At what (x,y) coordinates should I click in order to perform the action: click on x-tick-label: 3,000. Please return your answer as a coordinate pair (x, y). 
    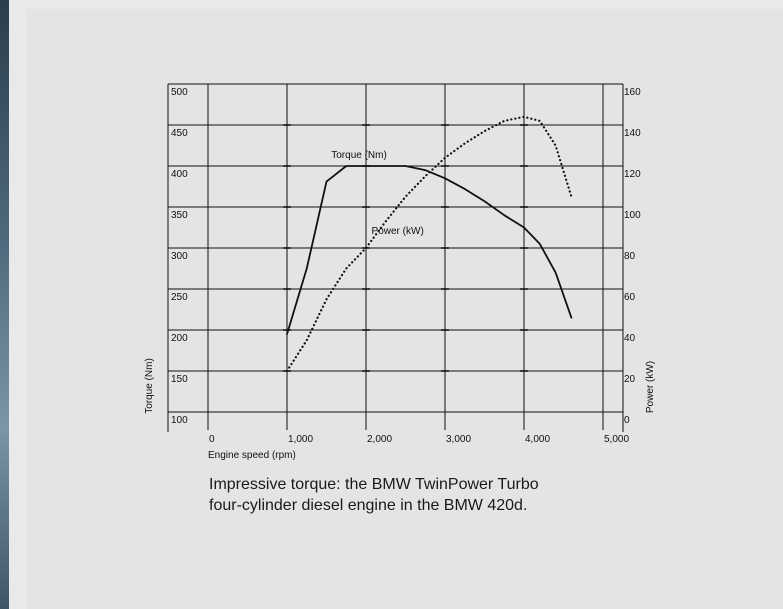
    Looking at the image, I should click on (458, 439).